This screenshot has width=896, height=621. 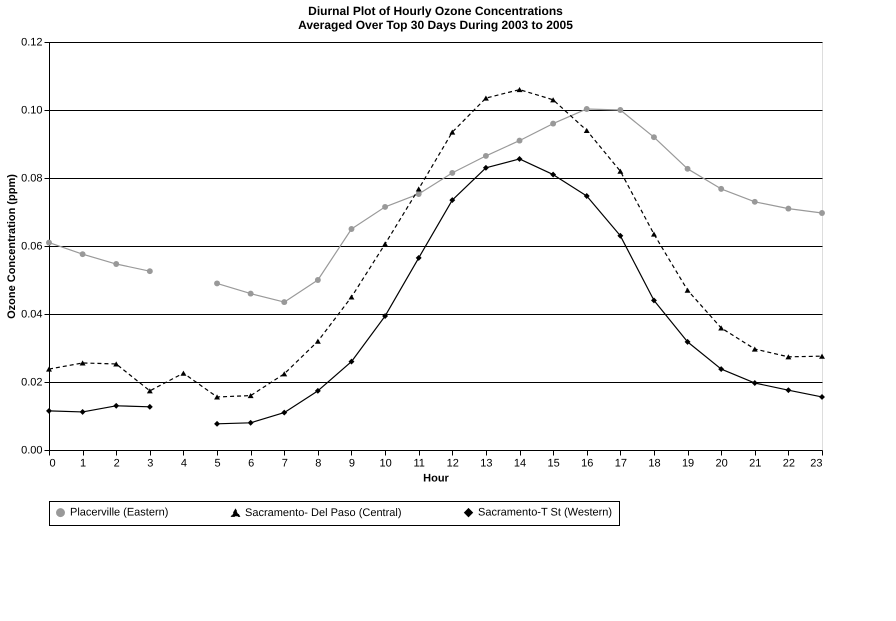 What do you see at coordinates (436, 18) in the screenshot?
I see `chart-title: Diurnal Plot of Hourly Ozone Concentrations Averaged Over Top 30 Days During 2003 to 2005` at bounding box center [436, 18].